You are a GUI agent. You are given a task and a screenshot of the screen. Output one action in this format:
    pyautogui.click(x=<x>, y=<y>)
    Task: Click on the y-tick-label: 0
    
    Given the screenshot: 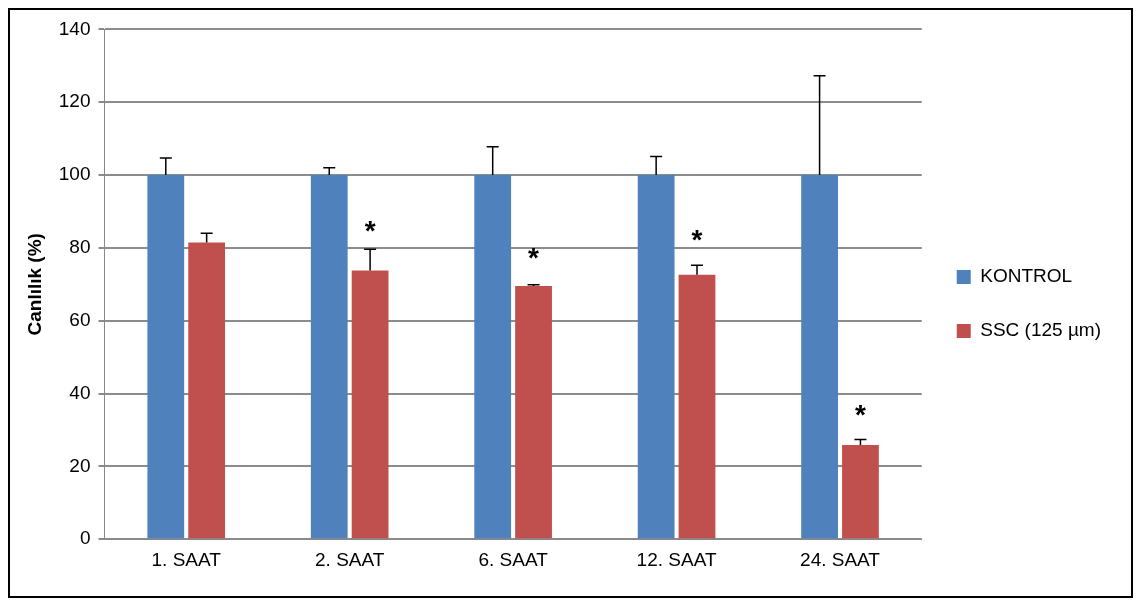 What is the action you would take?
    pyautogui.click(x=85, y=538)
    